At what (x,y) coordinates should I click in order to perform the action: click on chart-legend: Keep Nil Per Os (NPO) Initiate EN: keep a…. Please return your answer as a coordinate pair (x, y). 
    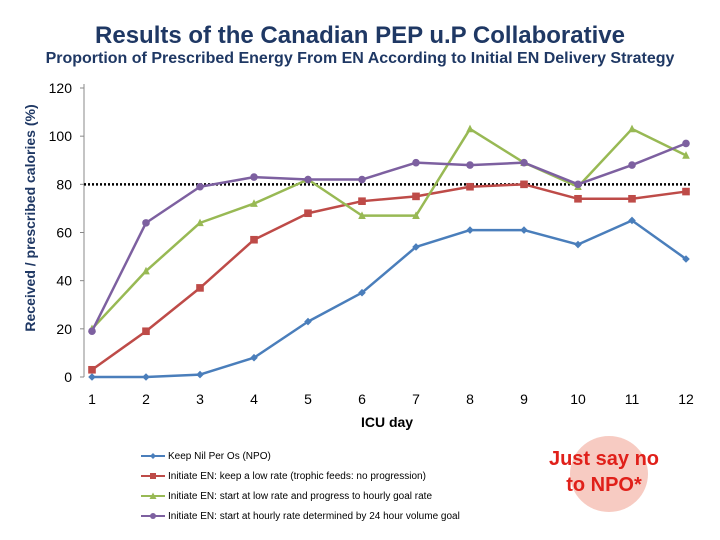
    Looking at the image, I should click on (300, 486).